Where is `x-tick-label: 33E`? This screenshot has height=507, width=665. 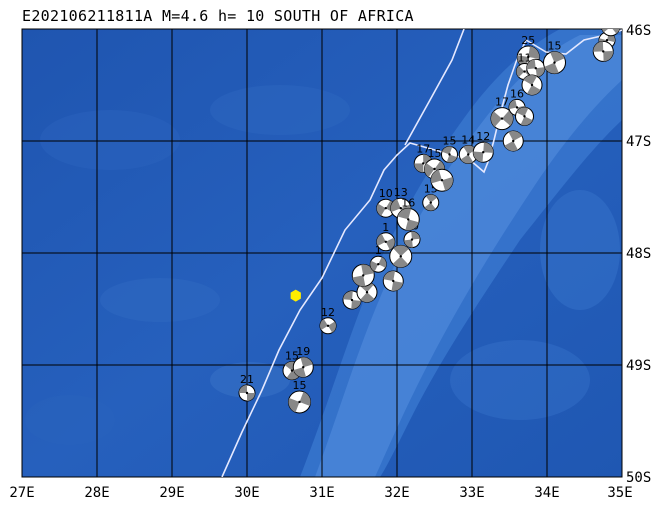 x-tick-label: 33E is located at coordinates (471, 493).